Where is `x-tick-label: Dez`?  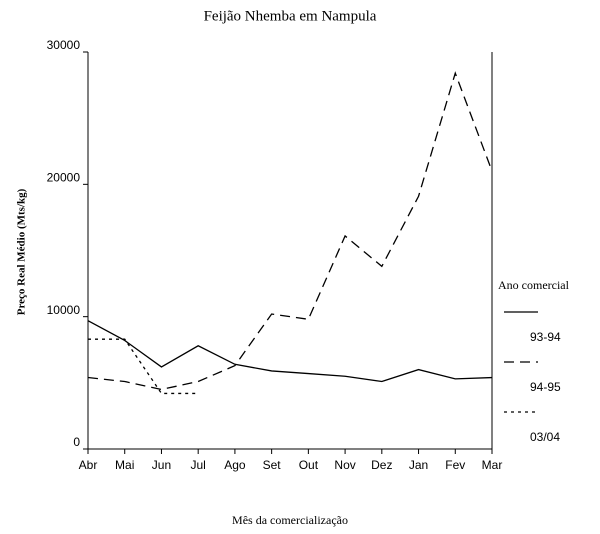
x-tick-label: Dez is located at coordinates (381, 465).